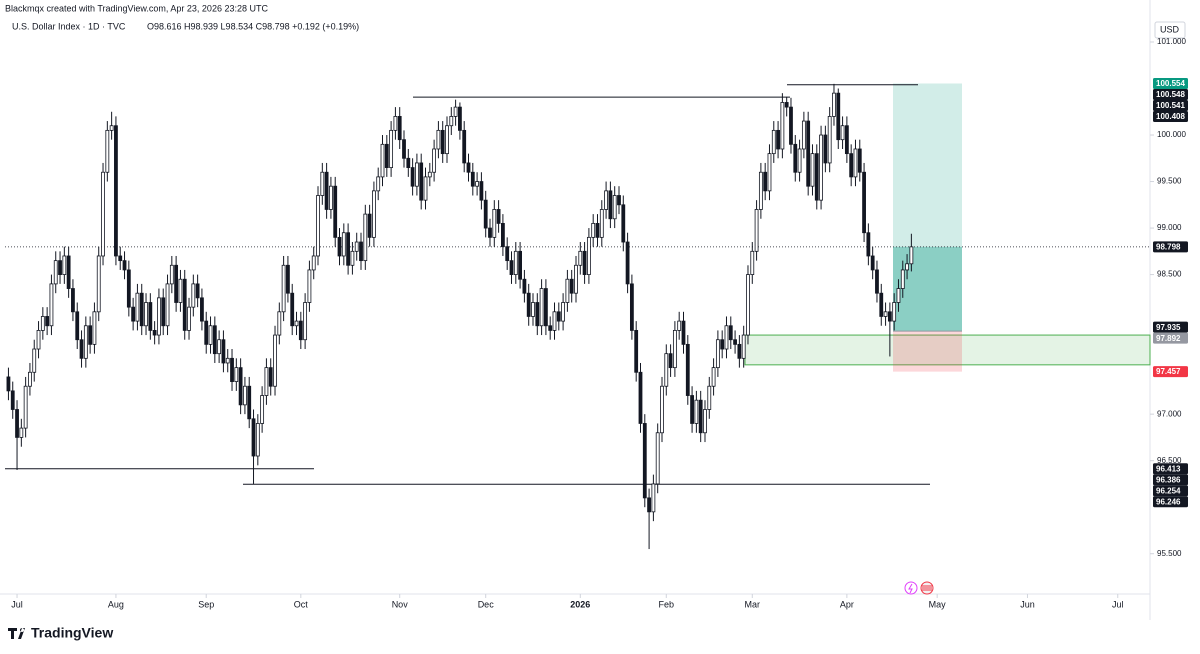  What do you see at coordinates (919, 588) in the screenshot?
I see `indicator-icons` at bounding box center [919, 588].